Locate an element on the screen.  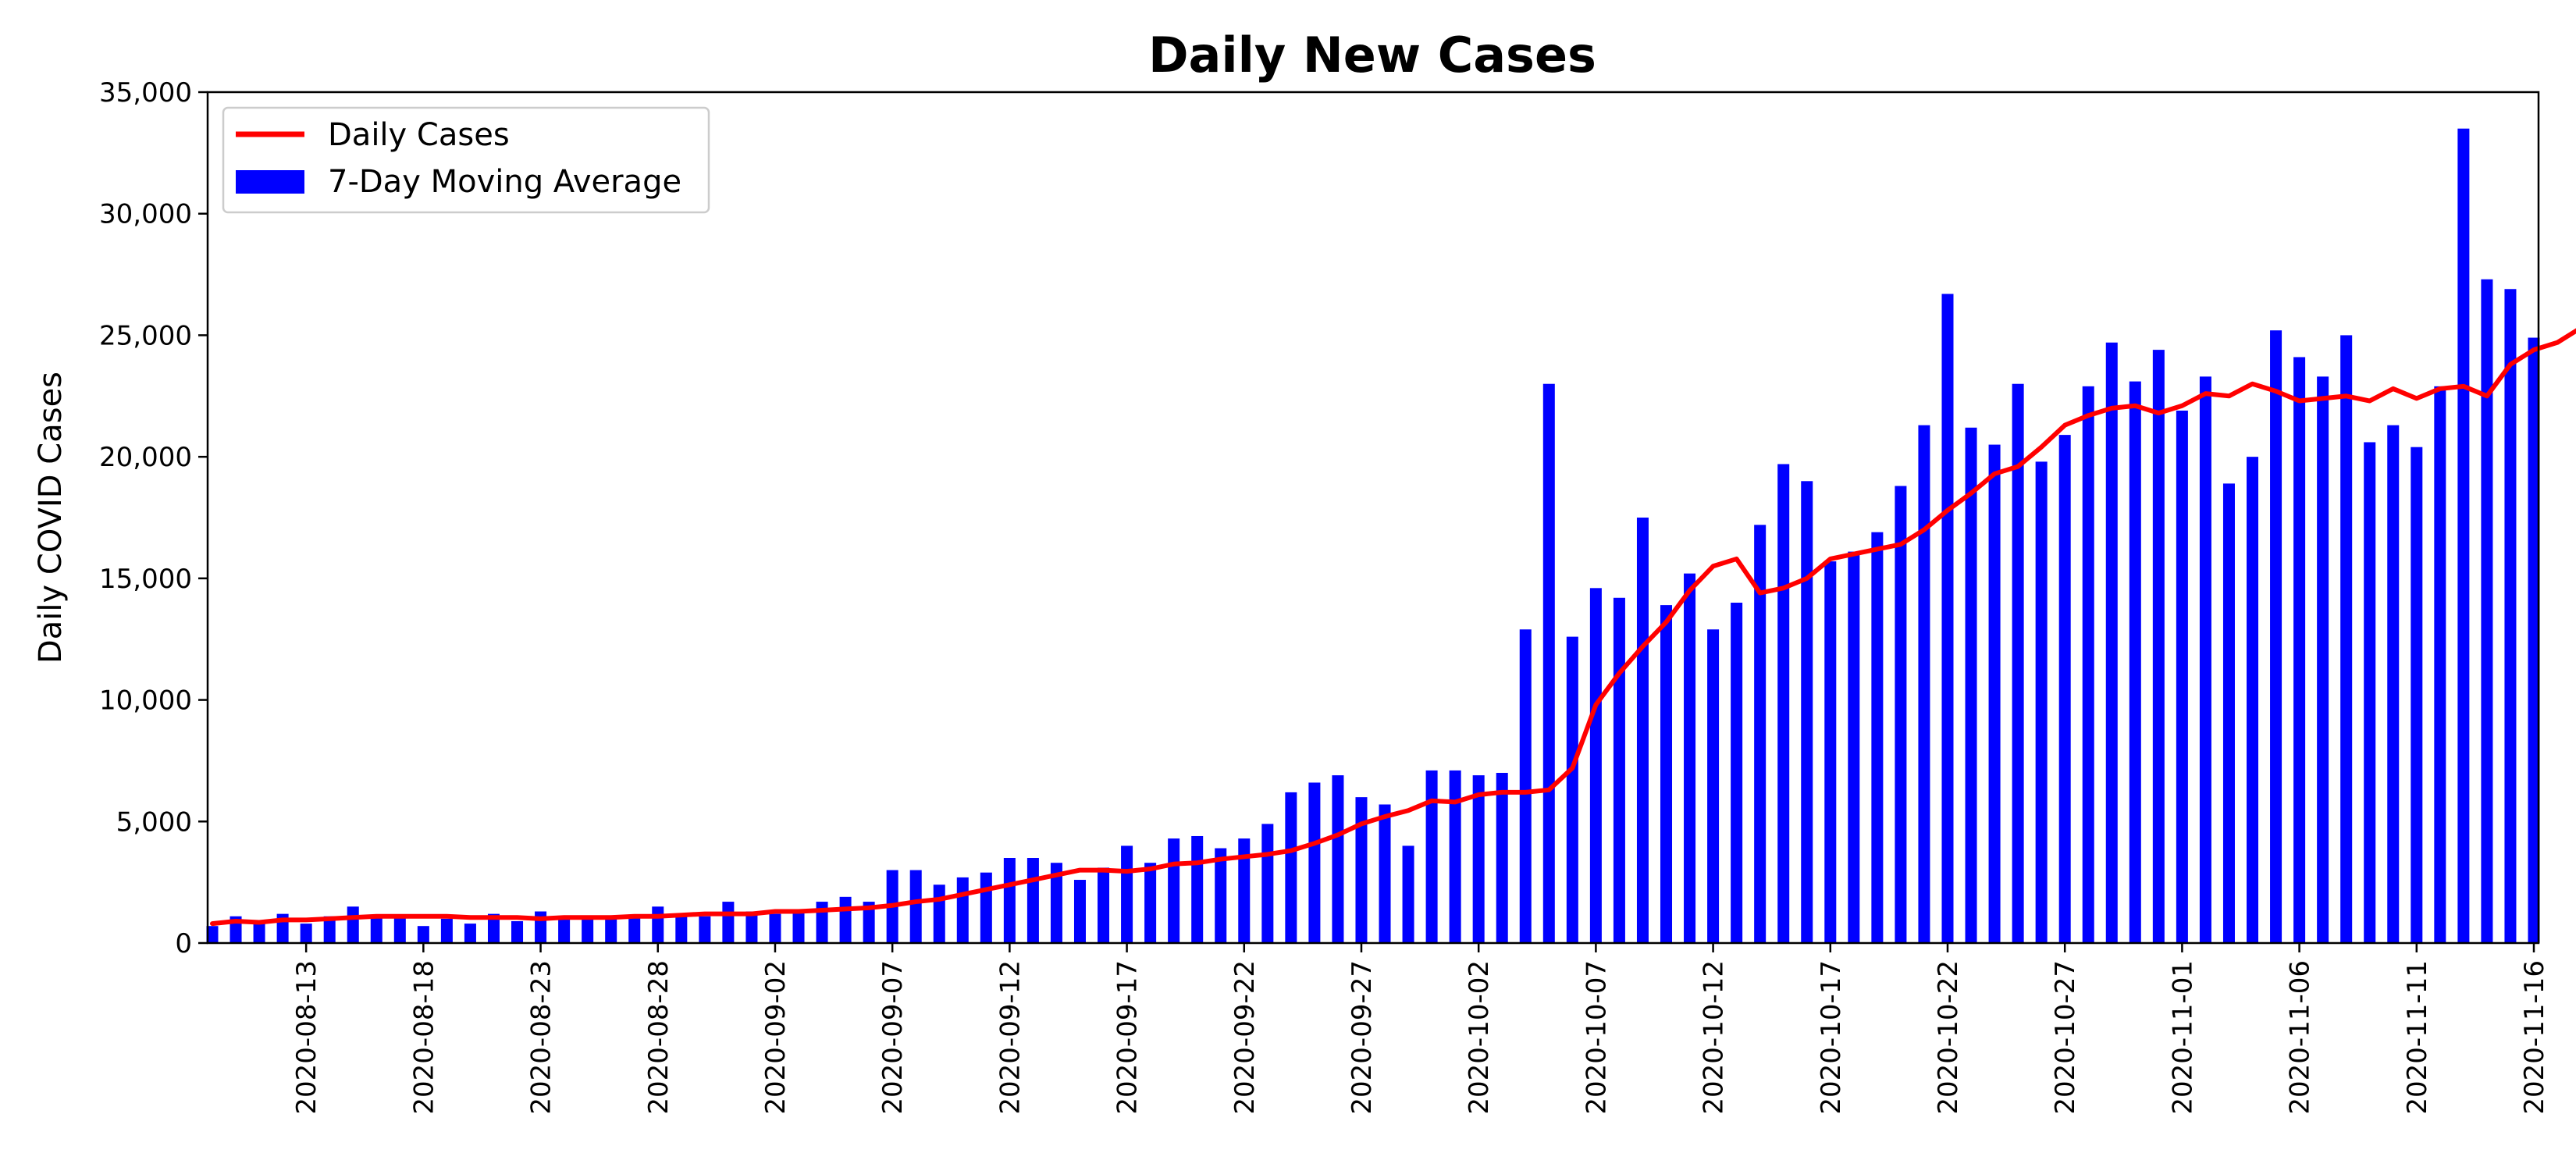
x-tick-label: 2020-11-06 is located at coordinates (2300, 1037).